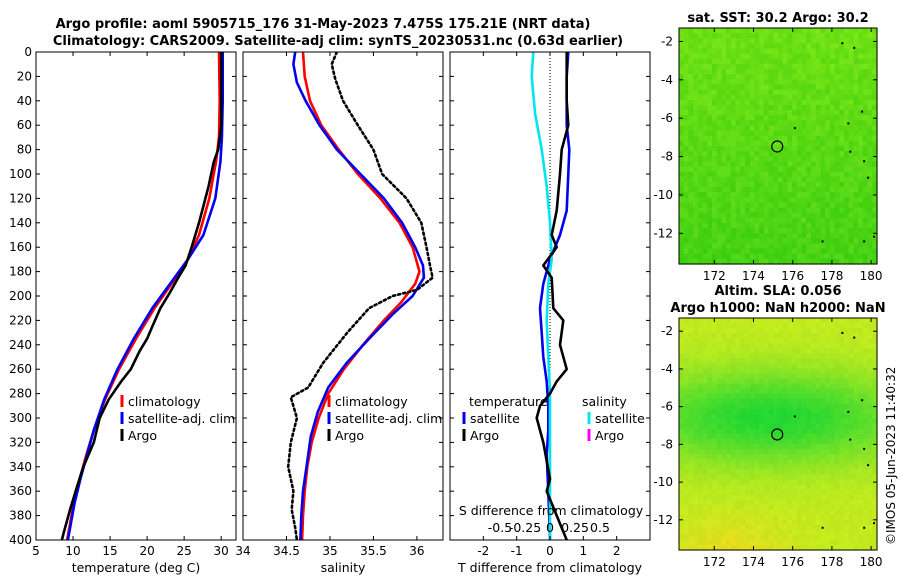 This screenshot has width=900, height=580. What do you see at coordinates (777, 308) in the screenshot?
I see `sla-map-title-2: Argo h1000: NaN h2000: NaN` at bounding box center [777, 308].